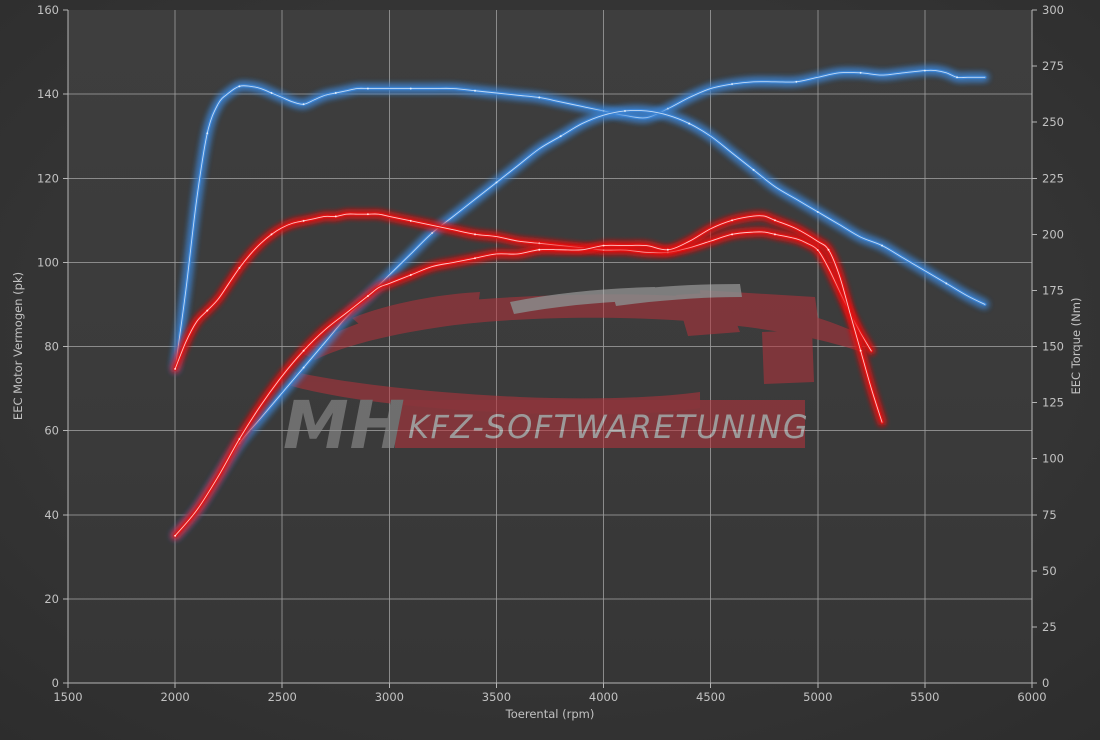 This screenshot has width=1100, height=740. Describe the element at coordinates (18, 346) in the screenshot. I see `y-axis-left-title: EEC Motor Vermogen (pk)` at that location.